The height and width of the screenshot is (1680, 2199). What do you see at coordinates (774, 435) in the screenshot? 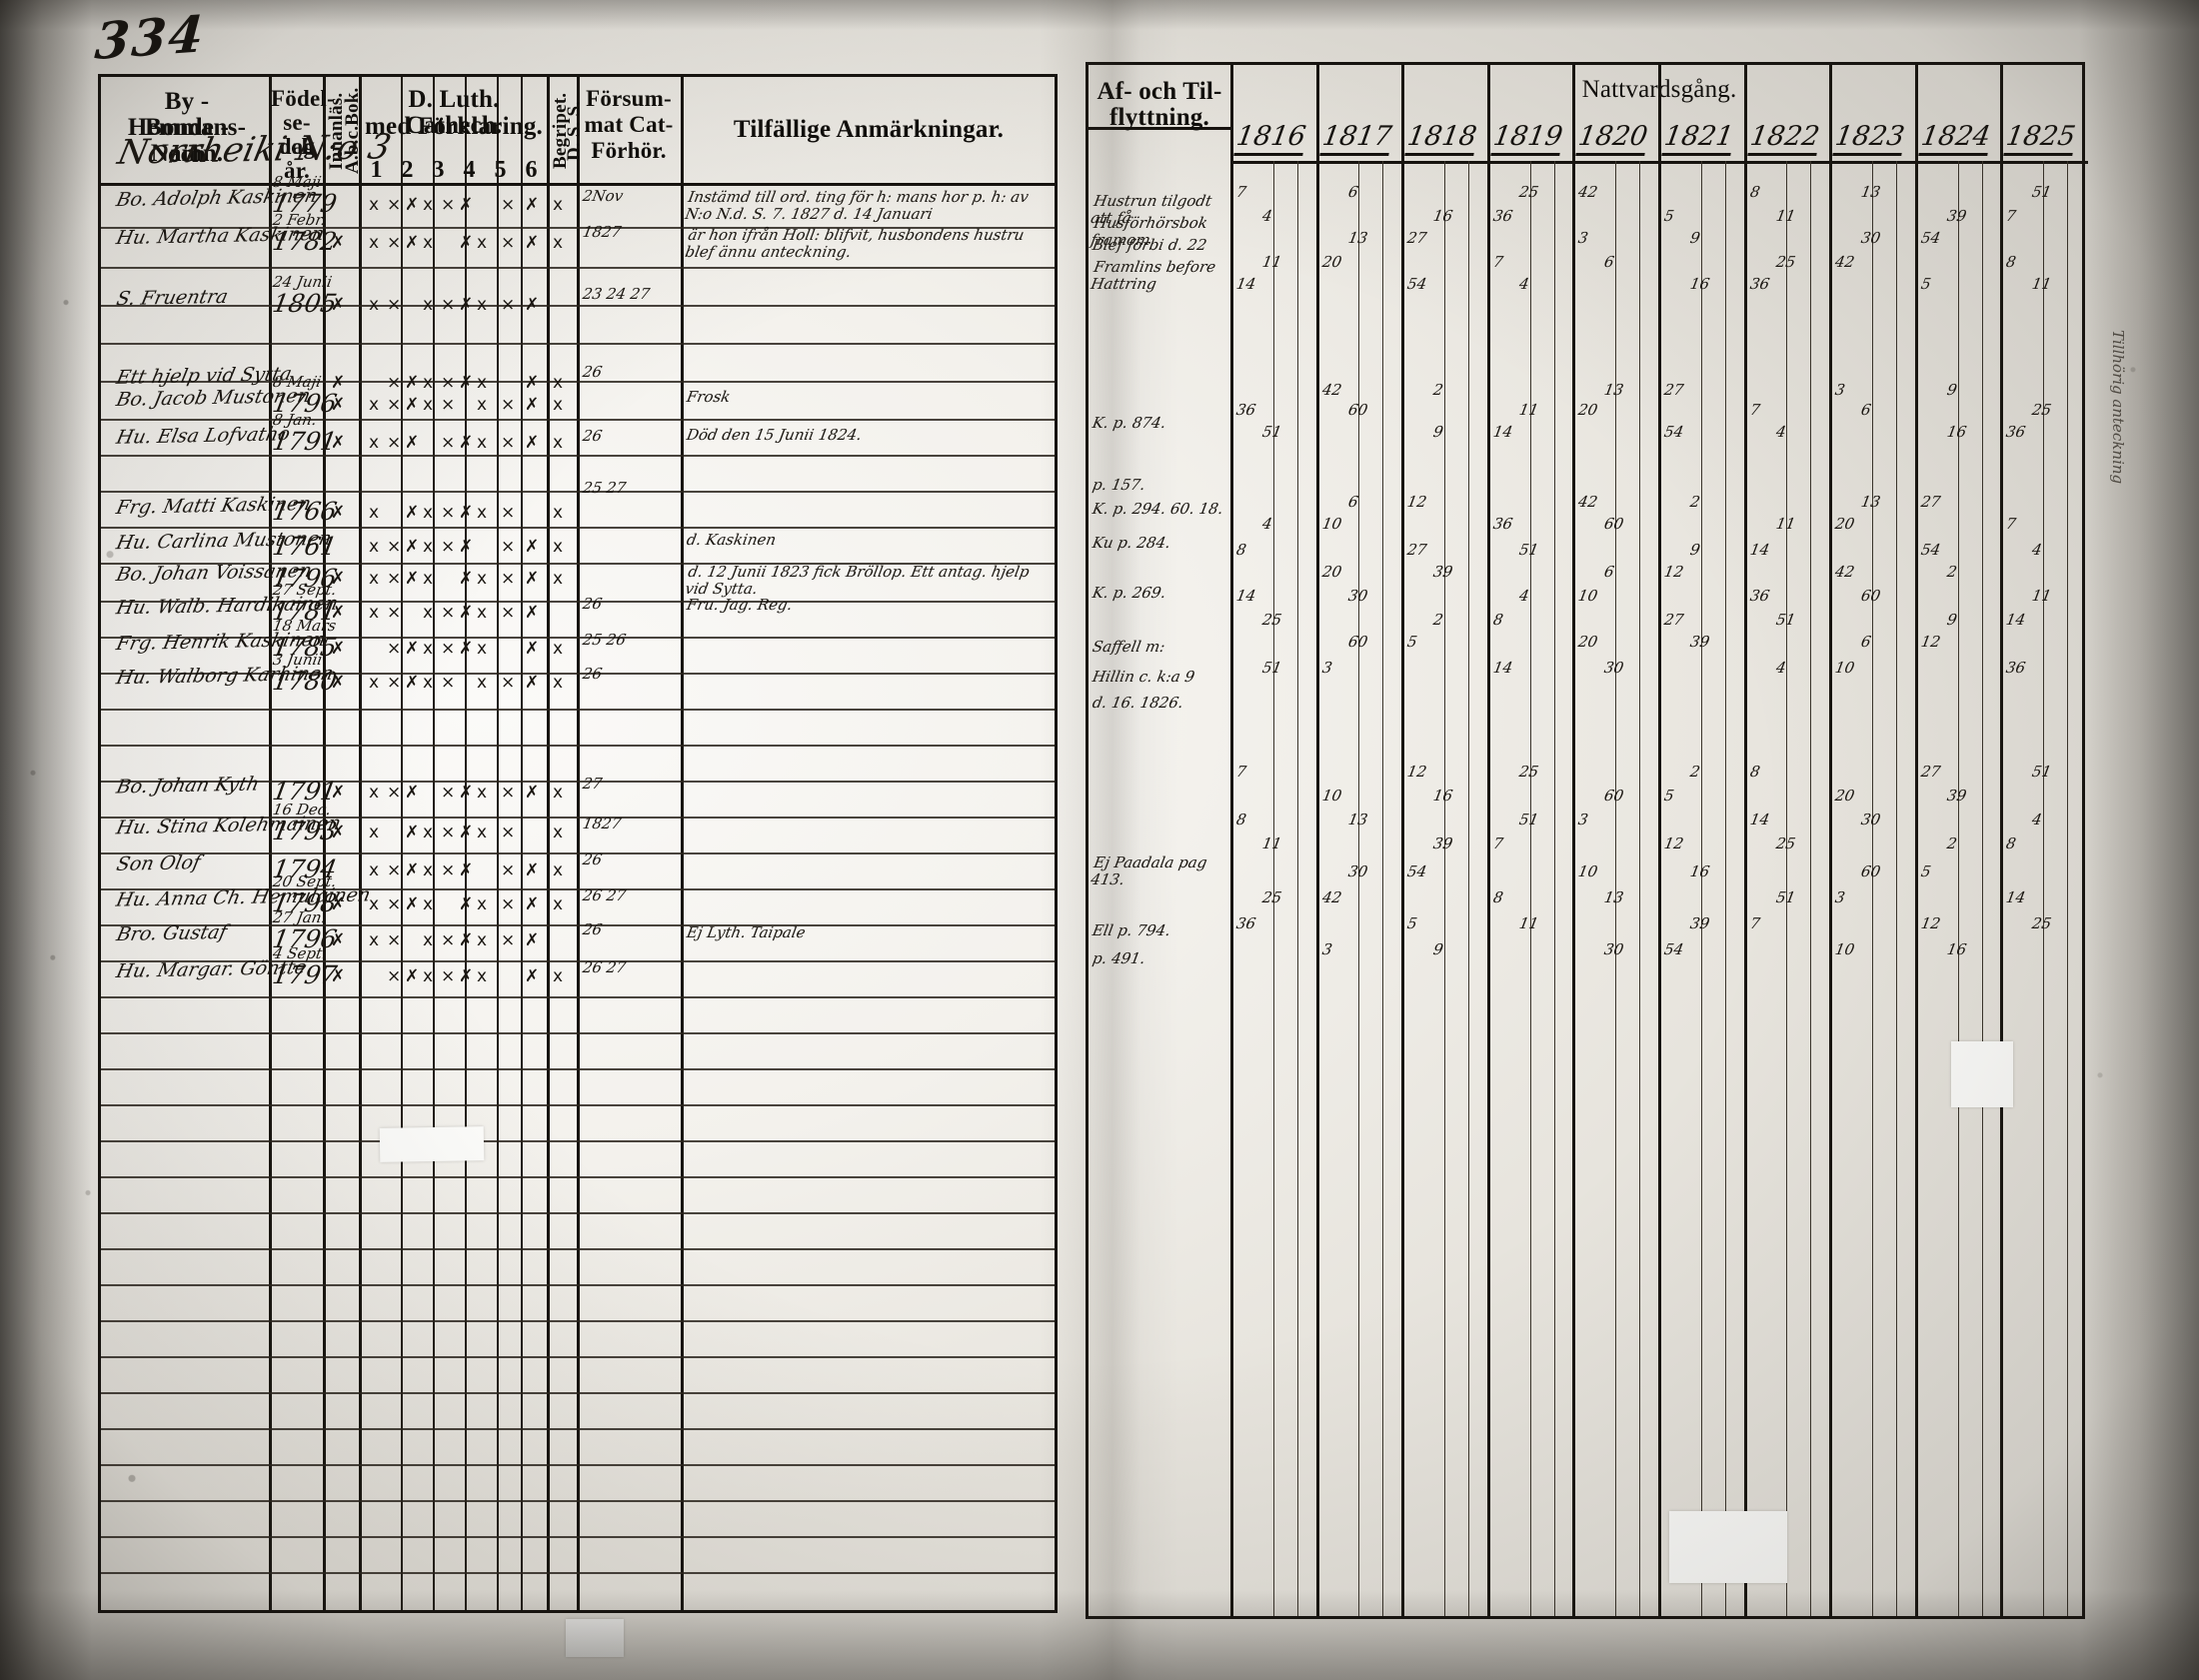
I see `entry-remarks-5: Död den 15 Junii 1824.` at bounding box center [774, 435].